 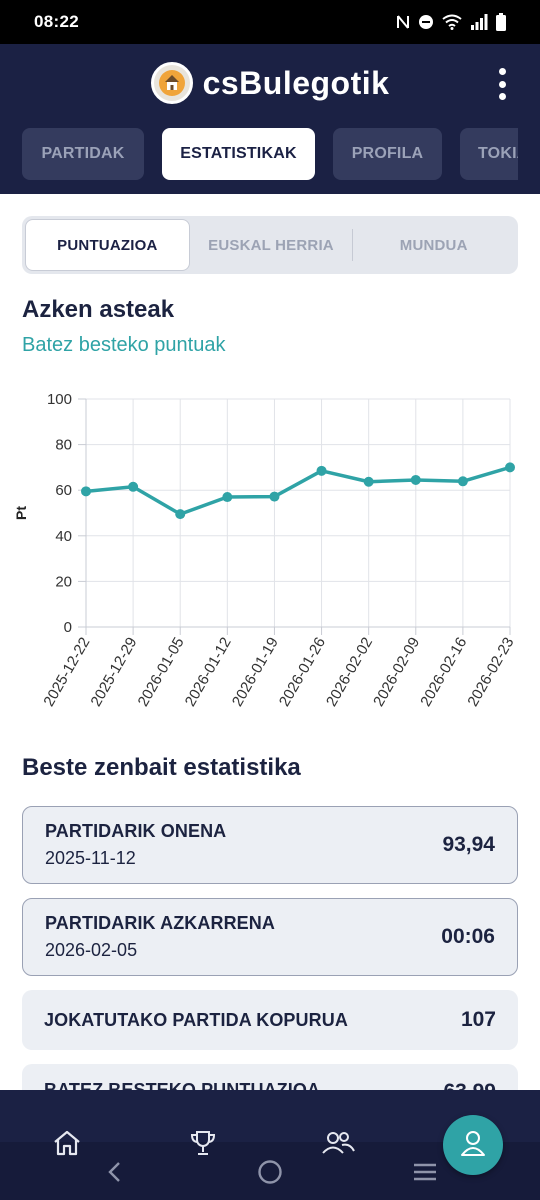 I want to click on back-icon, so click(x=114, y=1172).